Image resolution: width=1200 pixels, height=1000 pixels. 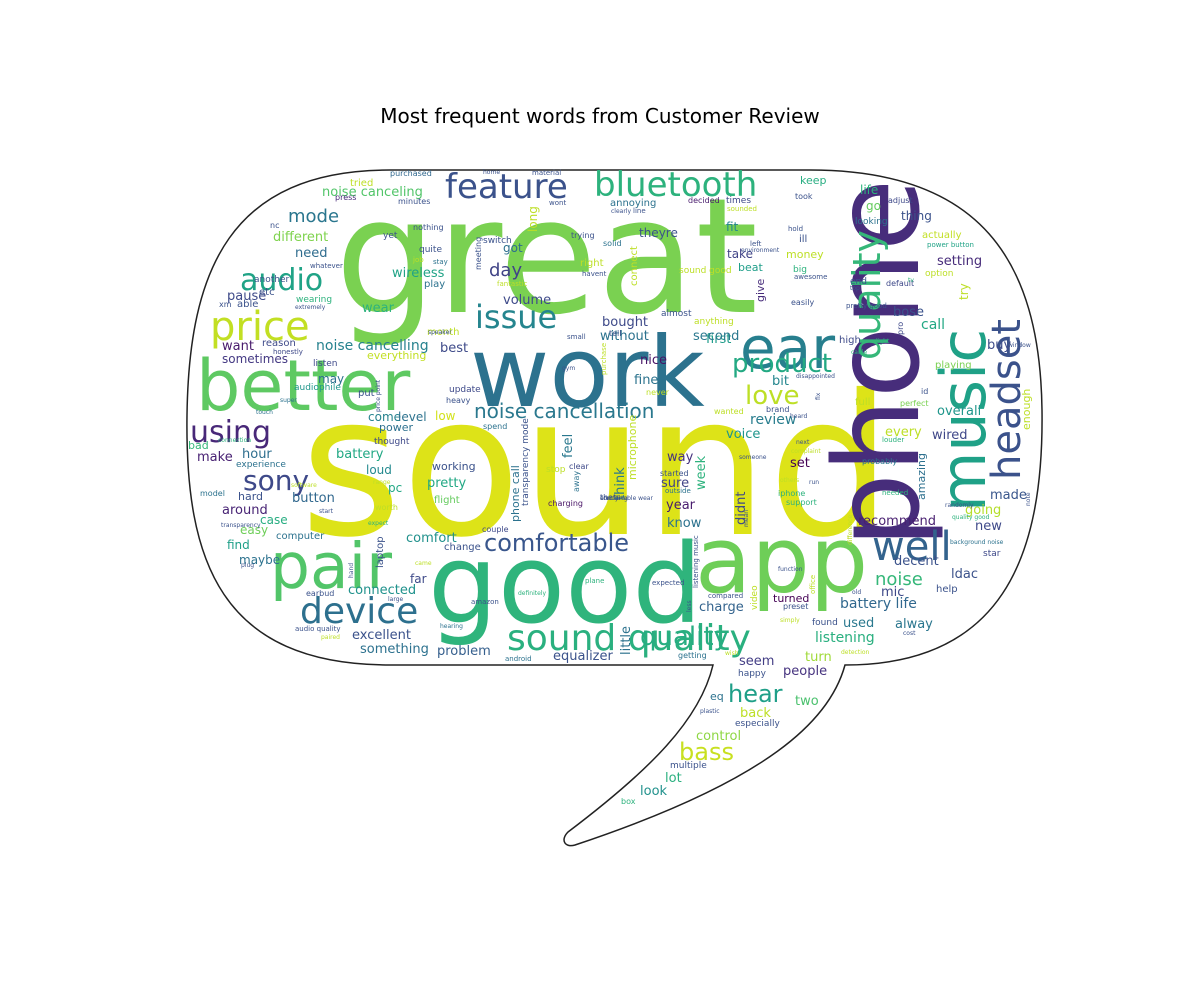 I want to click on word-back: back, so click(x=755, y=713).